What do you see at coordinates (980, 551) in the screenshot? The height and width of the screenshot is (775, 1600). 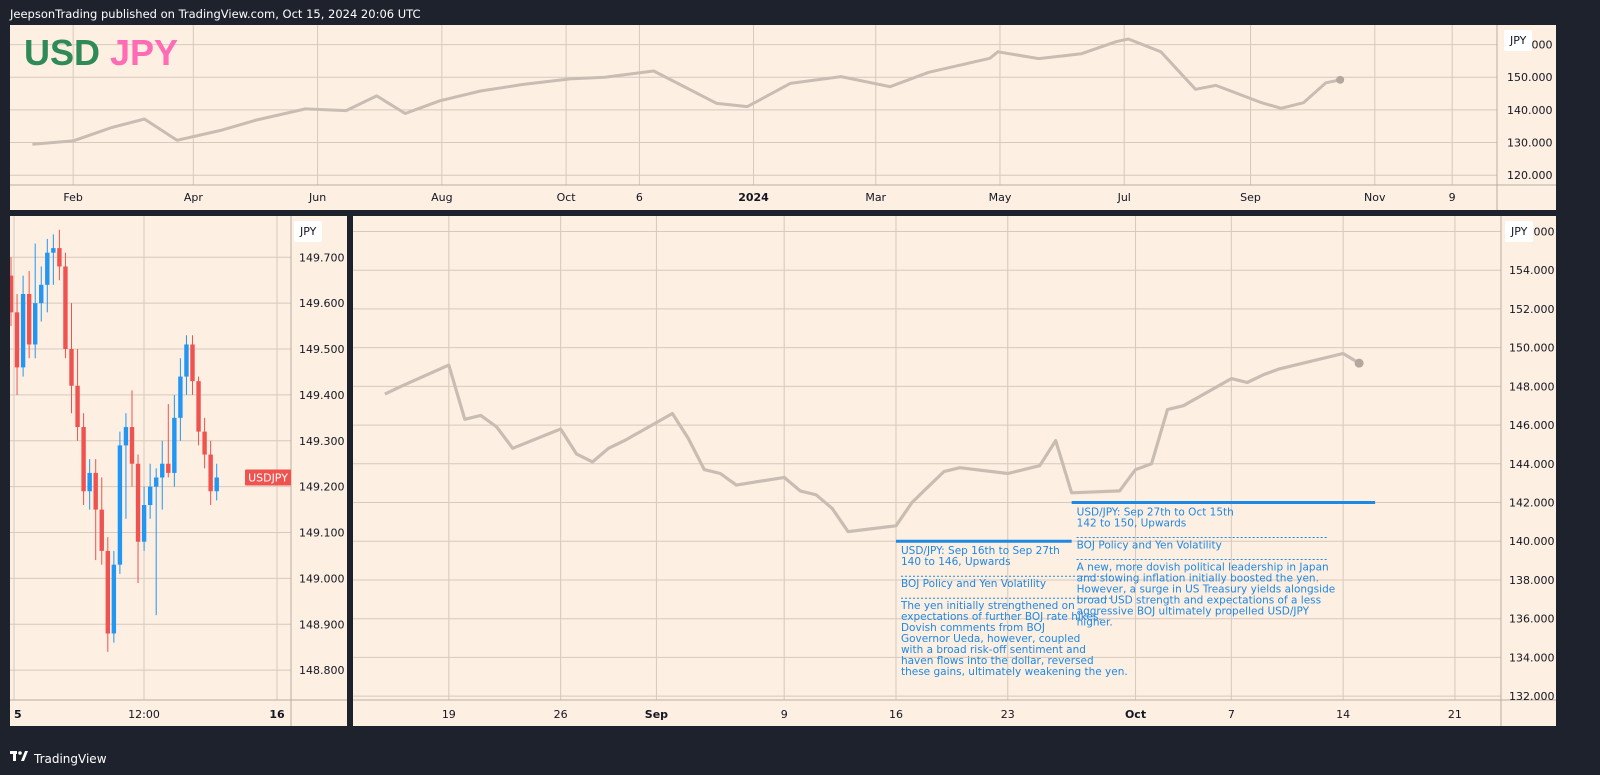 I see `annotation-text: USD/JPY: Sep 16th to Sep 27th` at bounding box center [980, 551].